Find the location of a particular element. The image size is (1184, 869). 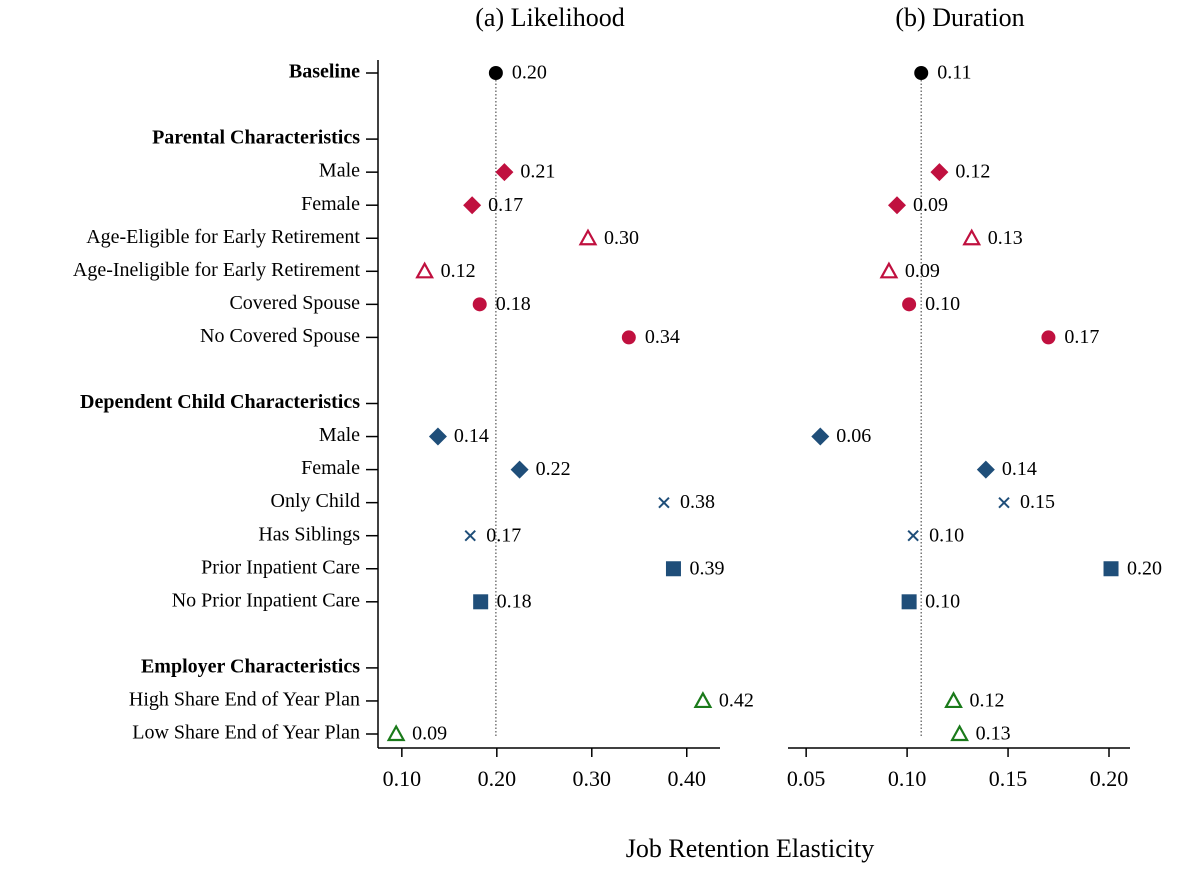

y-tick-label: Has Siblings is located at coordinates (309, 534).